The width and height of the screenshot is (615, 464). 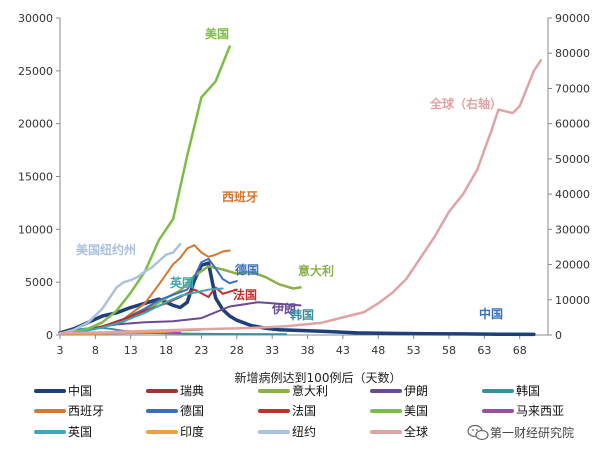 I want to click on y-left-tick-label: 20000, so click(x=35, y=124).